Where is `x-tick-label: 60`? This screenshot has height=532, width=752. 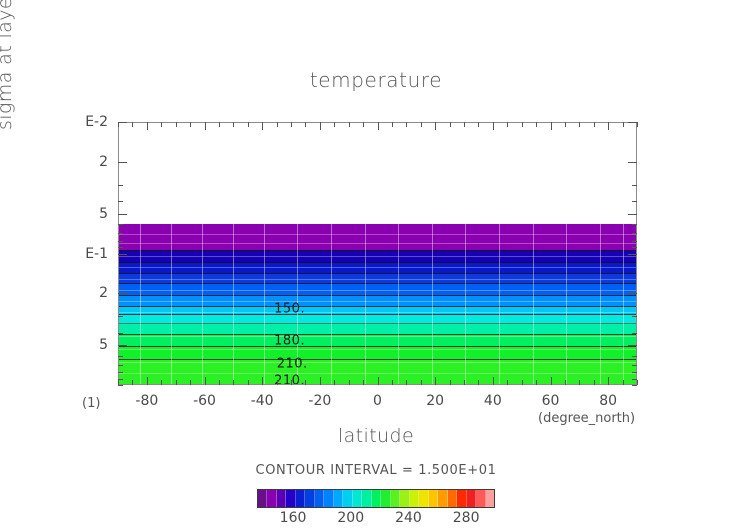 x-tick-label: 60 is located at coordinates (550, 401).